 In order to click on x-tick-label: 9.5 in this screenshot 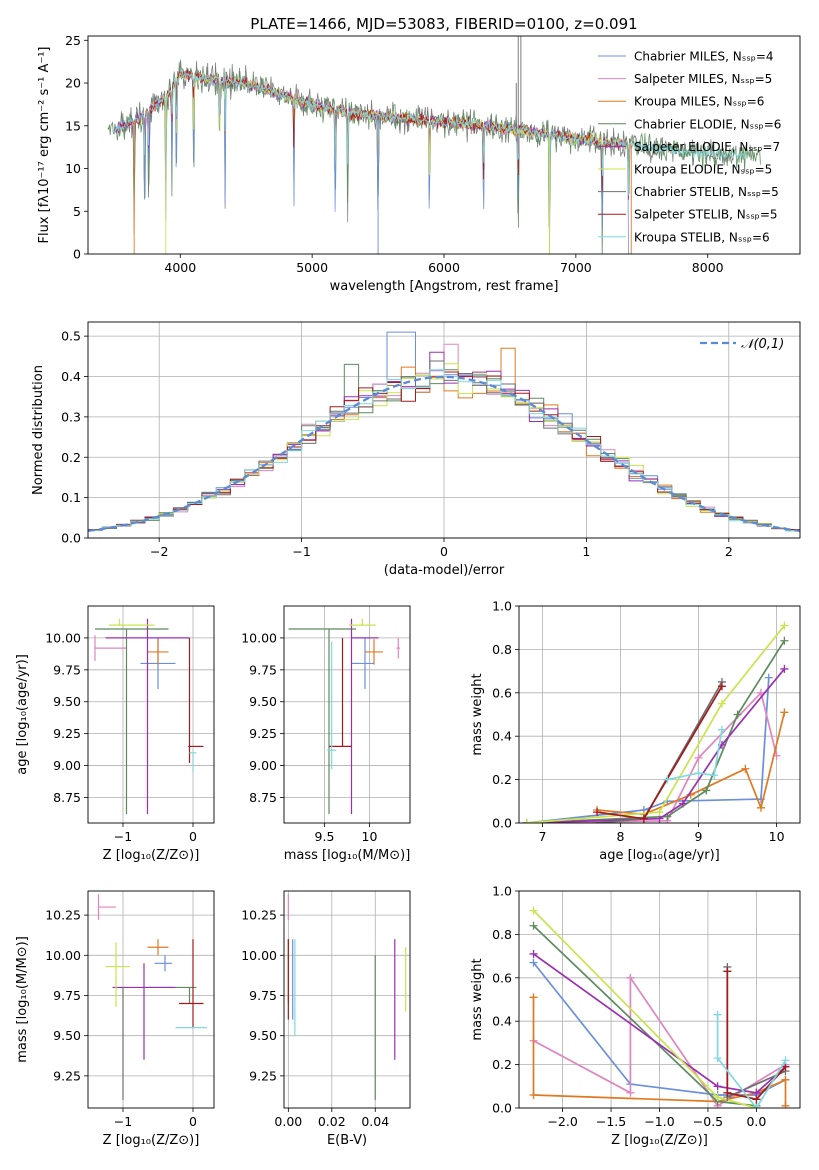, I will do `click(325, 836)`.